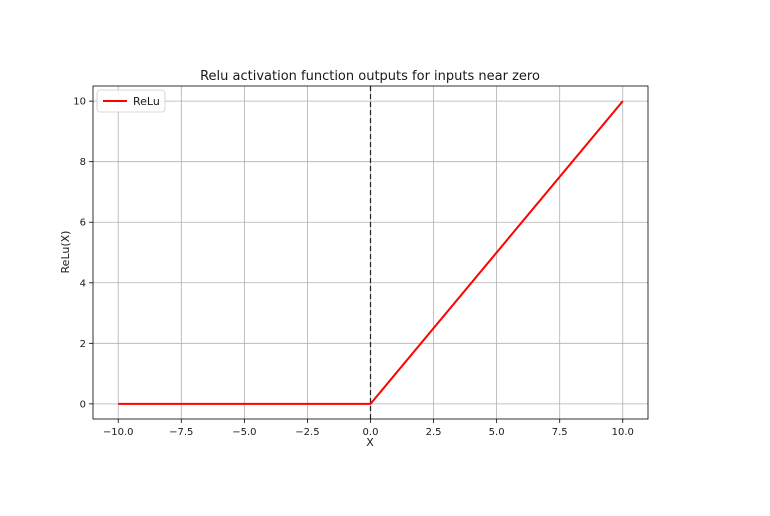  I want to click on y-tick-label: 8, so click(83, 162).